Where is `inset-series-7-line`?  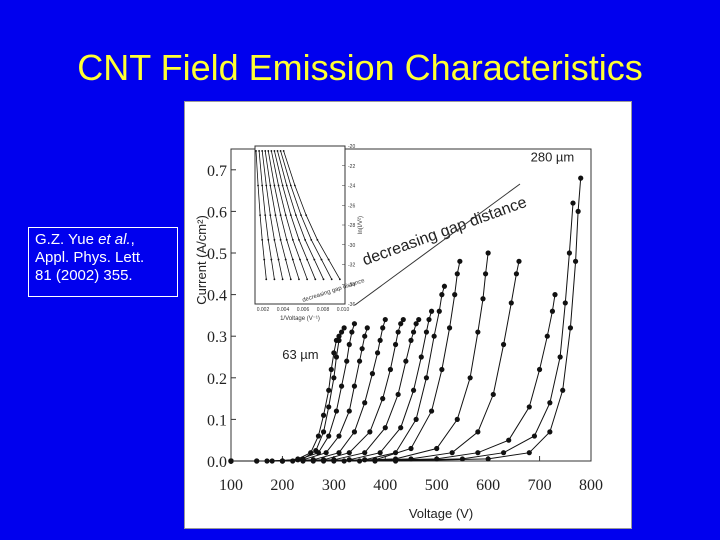 inset-series-7-line is located at coordinates (300, 215).